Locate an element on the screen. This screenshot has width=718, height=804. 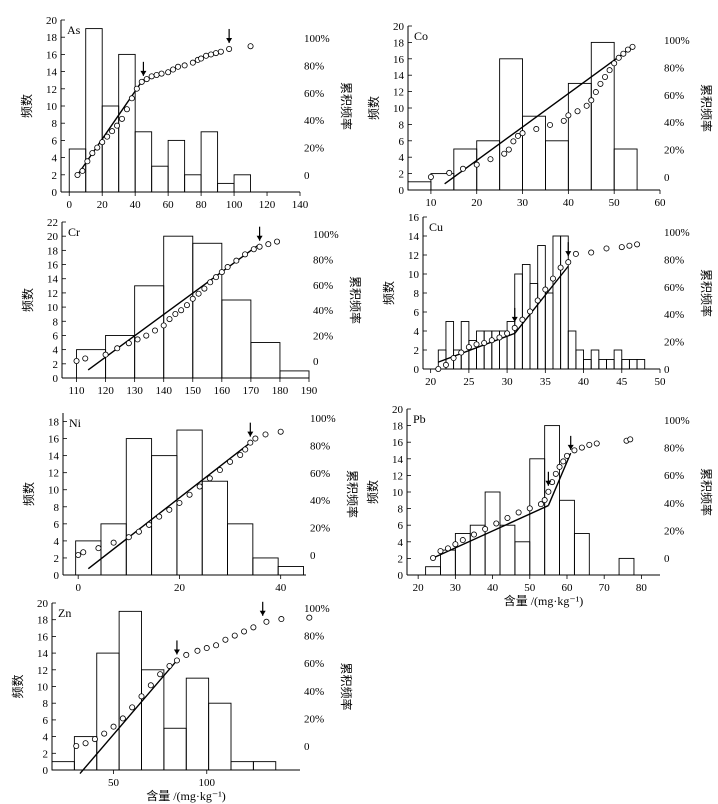
x-tick-label: 110 is located at coordinates (76, 391).